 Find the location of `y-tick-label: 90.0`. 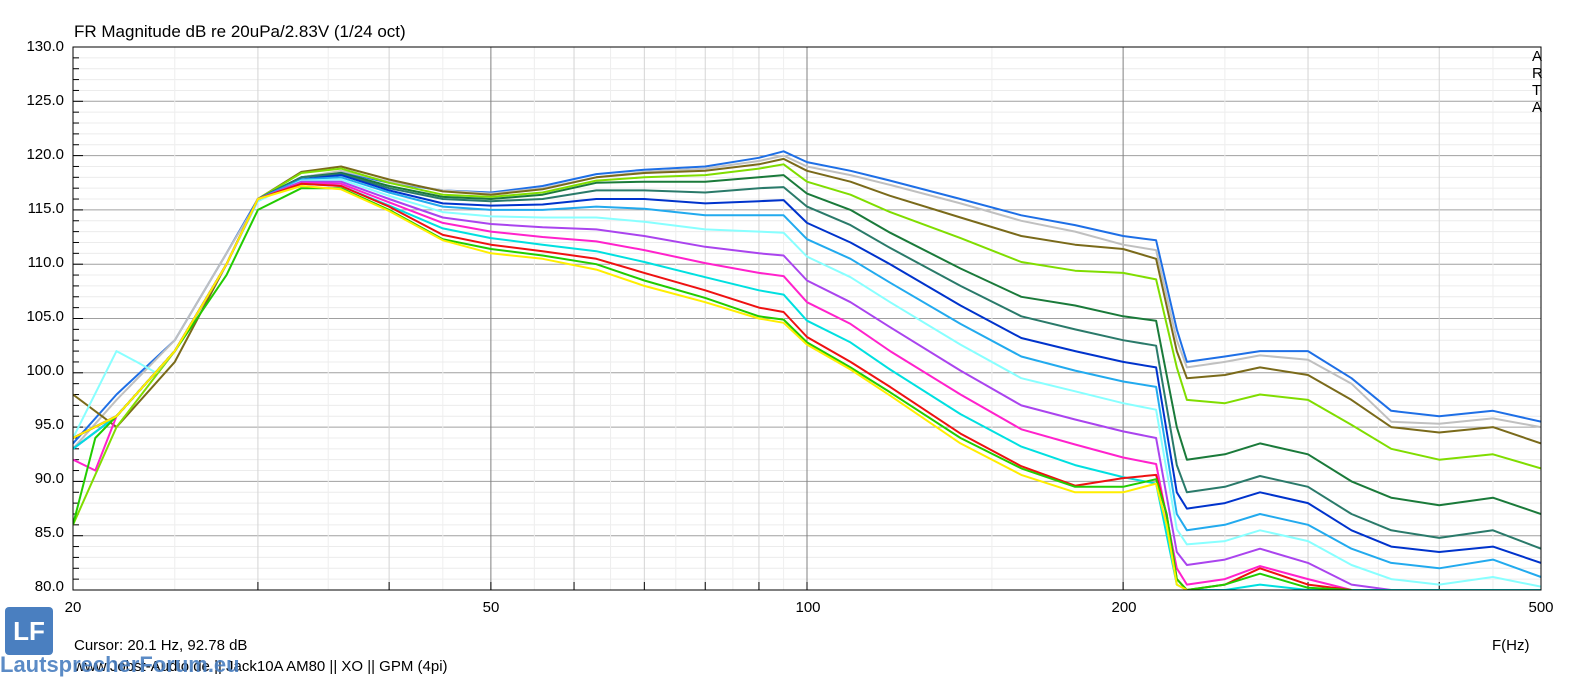

y-tick-label: 90.0 is located at coordinates (49, 478).